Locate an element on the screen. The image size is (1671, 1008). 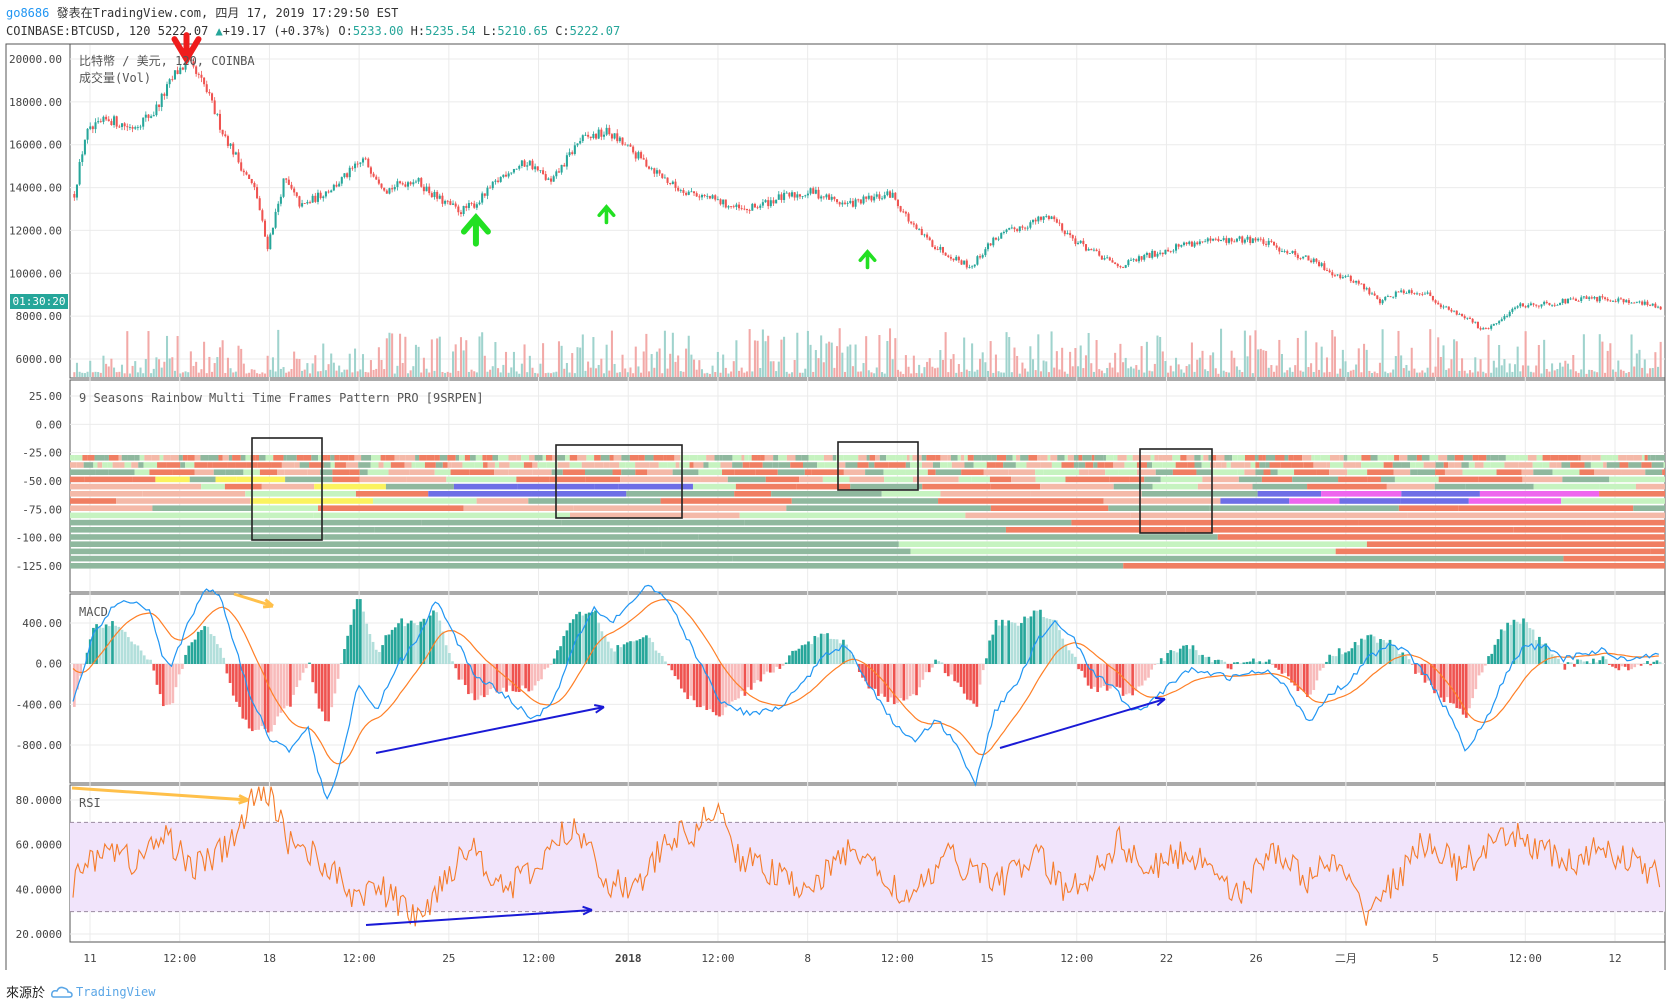
username-link: go8686 is located at coordinates (28, 13).